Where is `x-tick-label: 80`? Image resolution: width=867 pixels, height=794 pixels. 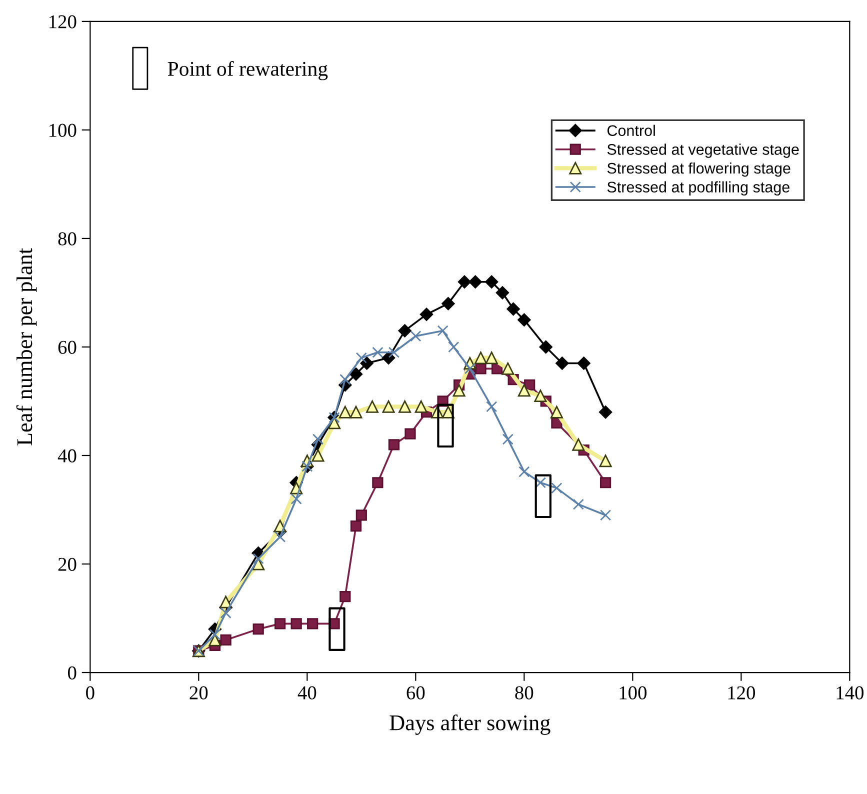
x-tick-label: 80 is located at coordinates (524, 693).